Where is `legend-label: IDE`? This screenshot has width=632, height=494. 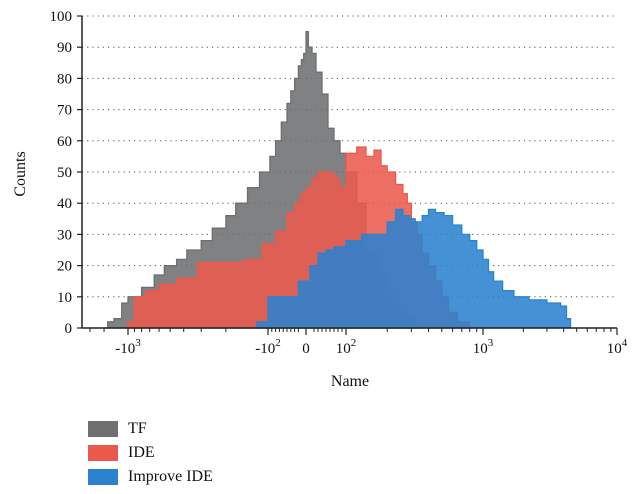 legend-label: IDE is located at coordinates (141, 452).